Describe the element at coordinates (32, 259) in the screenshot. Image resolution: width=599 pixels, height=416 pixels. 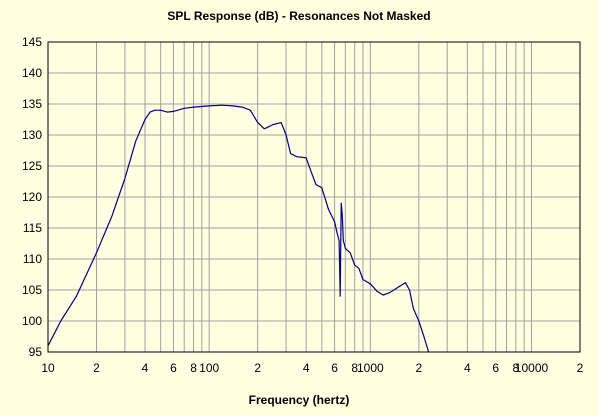
I see `y-tick-label: 110` at that location.